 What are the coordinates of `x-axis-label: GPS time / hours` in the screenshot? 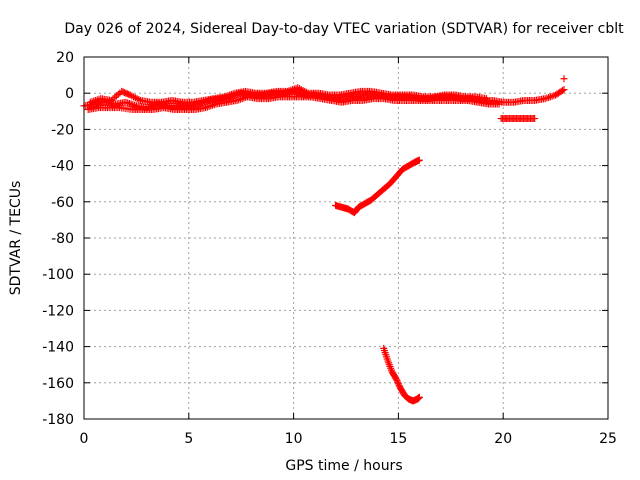 It's located at (343, 466).